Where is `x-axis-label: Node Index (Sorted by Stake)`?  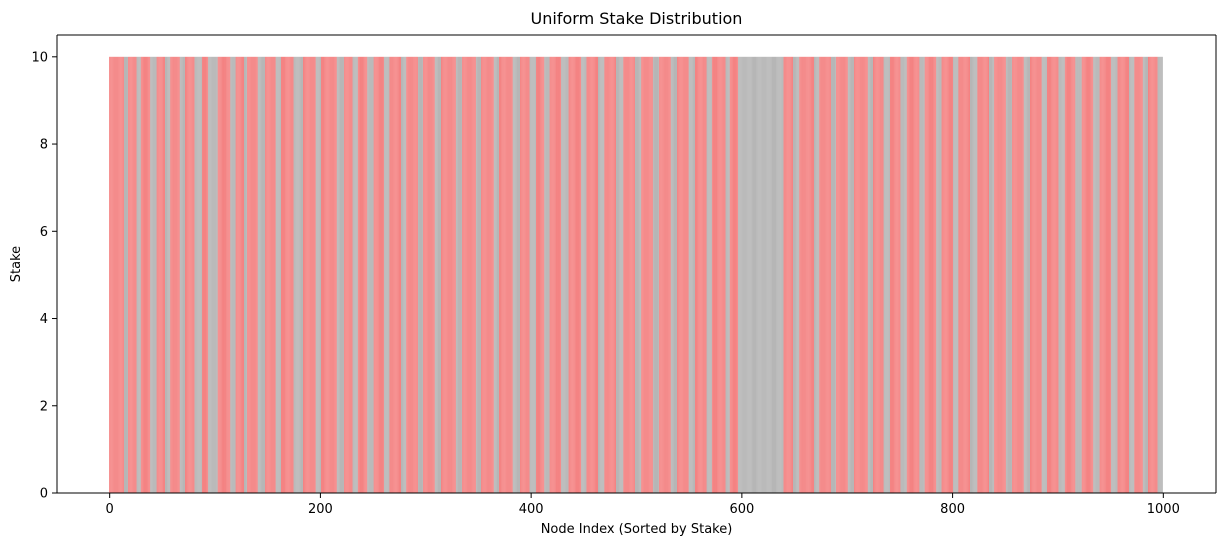 x-axis-label: Node Index (Sorted by Stake) is located at coordinates (637, 529).